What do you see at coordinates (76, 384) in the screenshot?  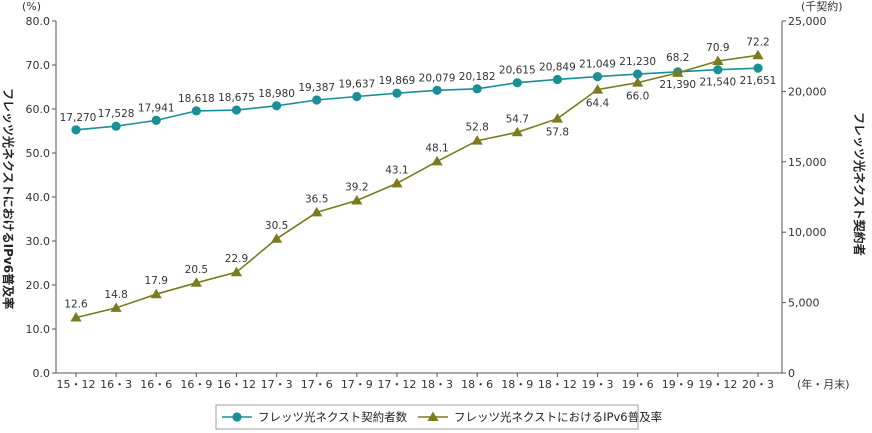 I see `x-tick-label: 15・12` at bounding box center [76, 384].